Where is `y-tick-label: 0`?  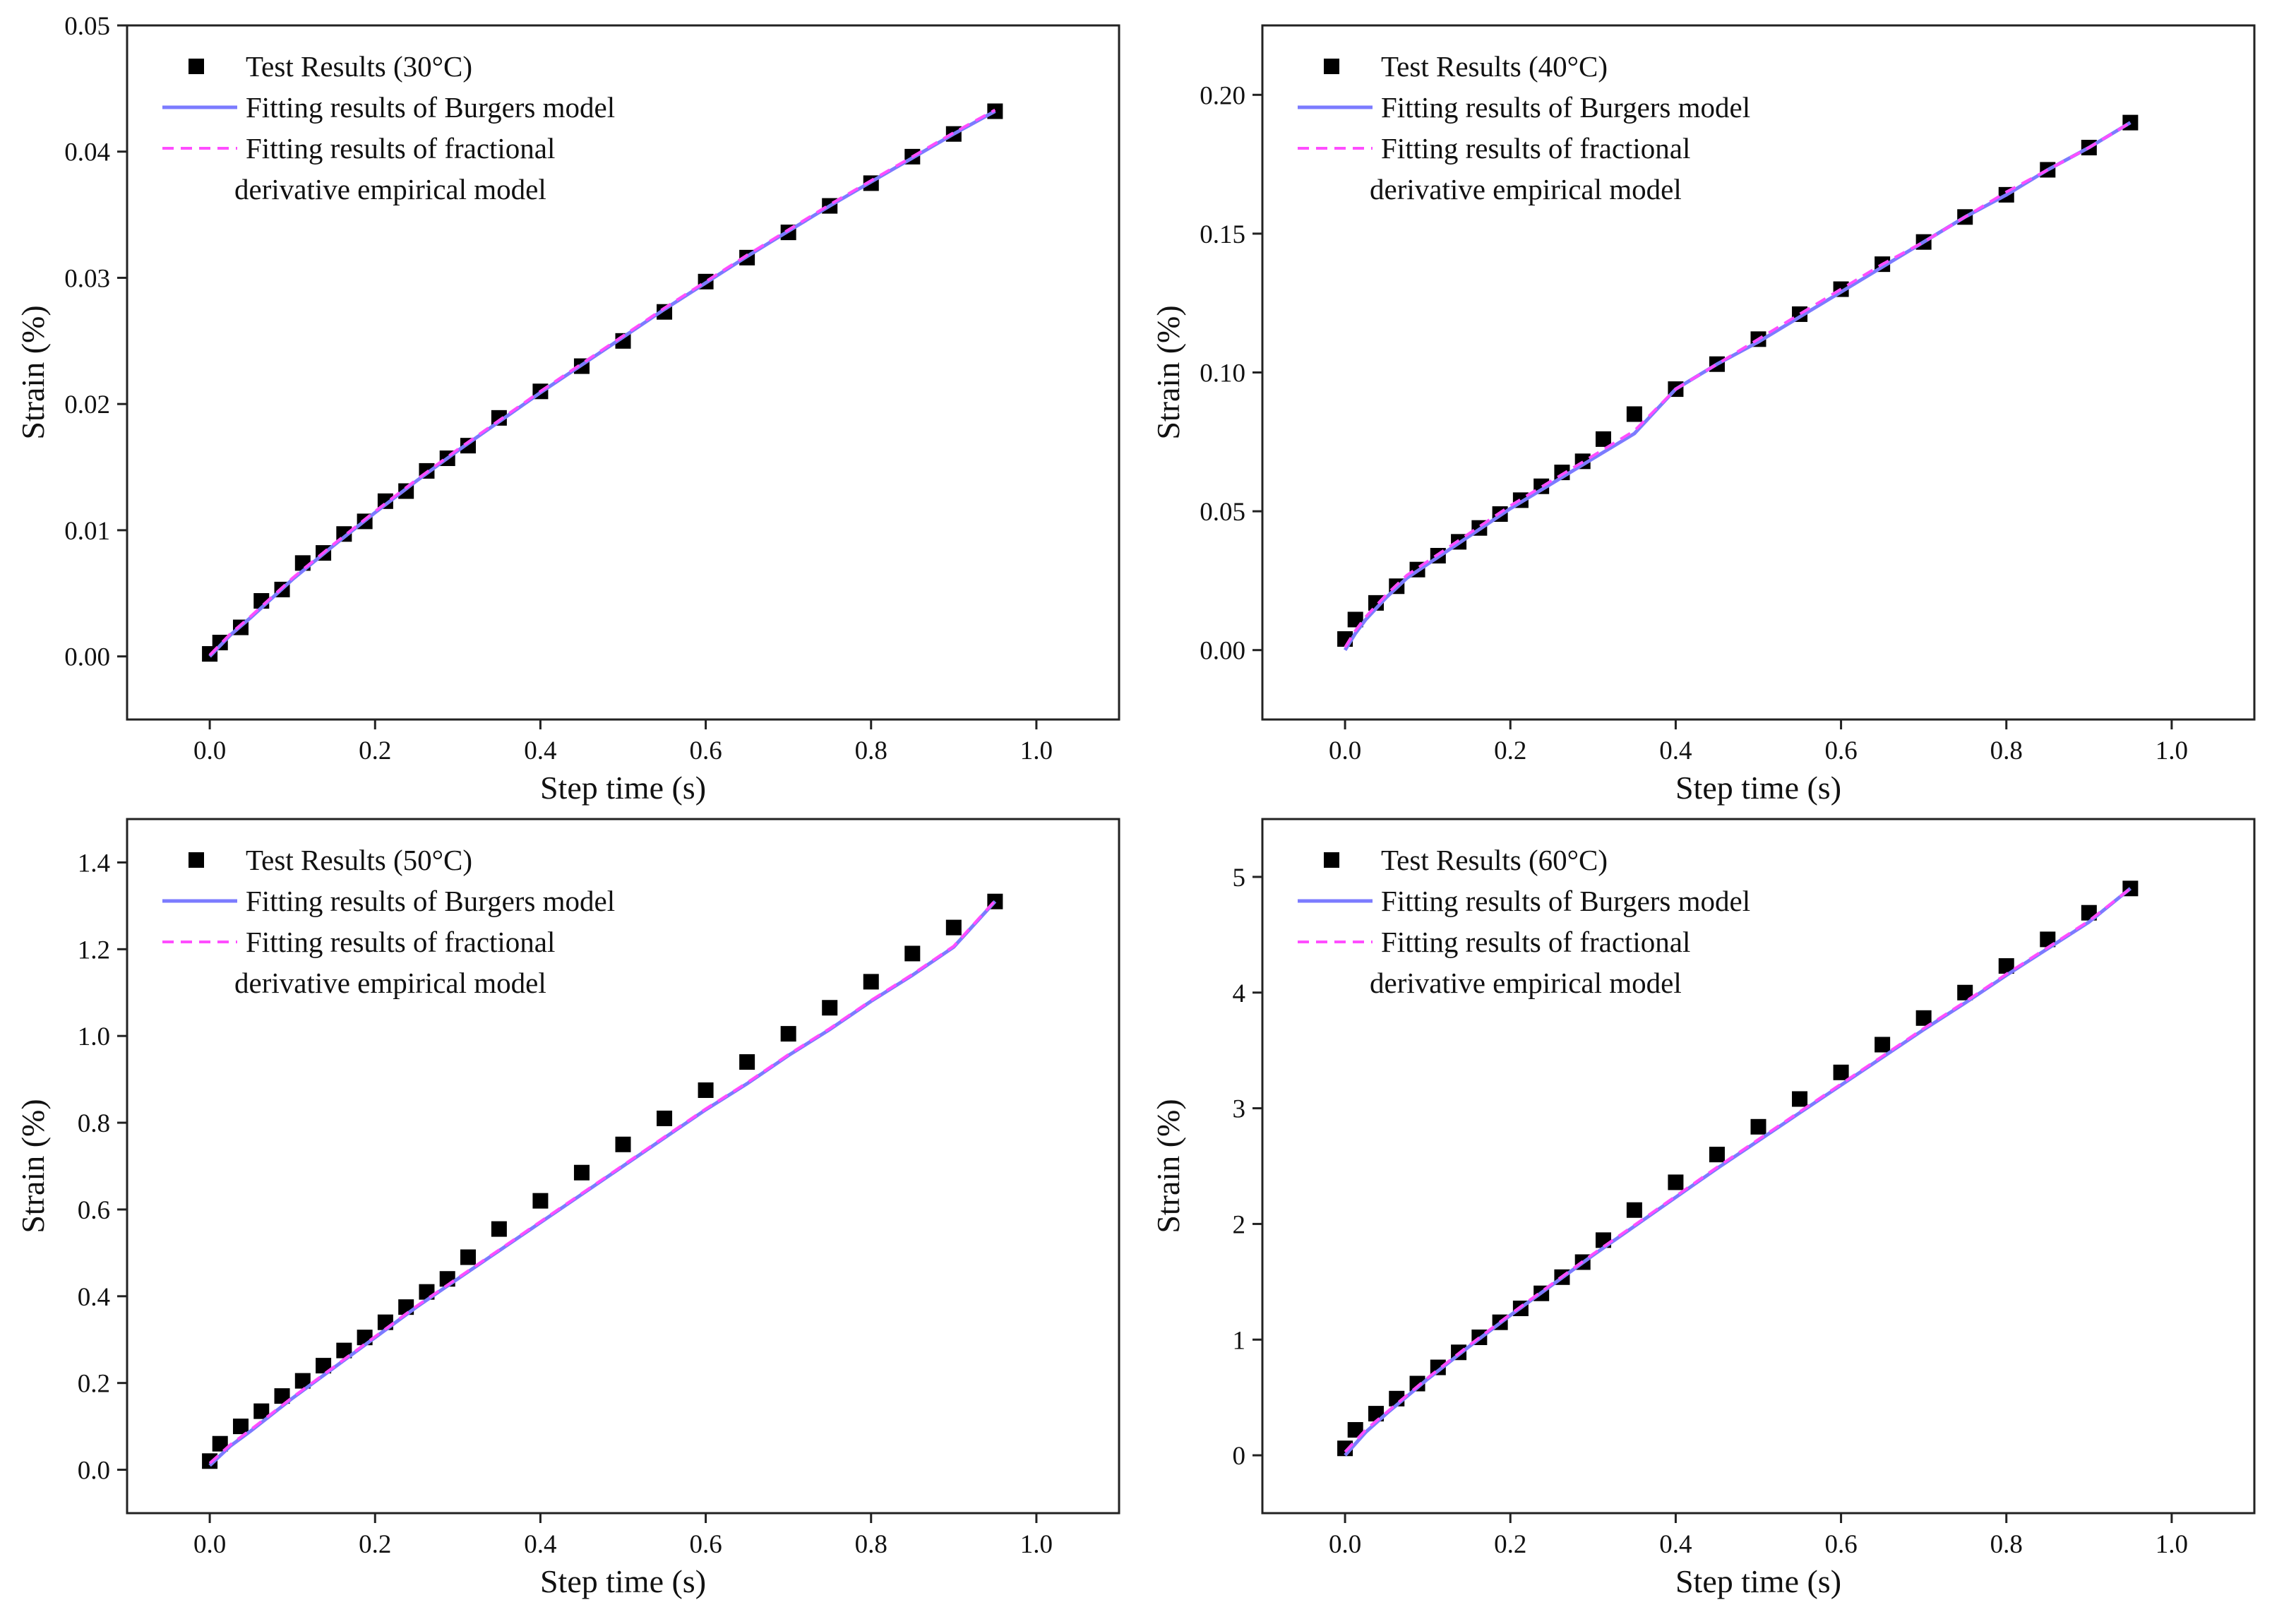 y-tick-label: 0 is located at coordinates (1239, 1456).